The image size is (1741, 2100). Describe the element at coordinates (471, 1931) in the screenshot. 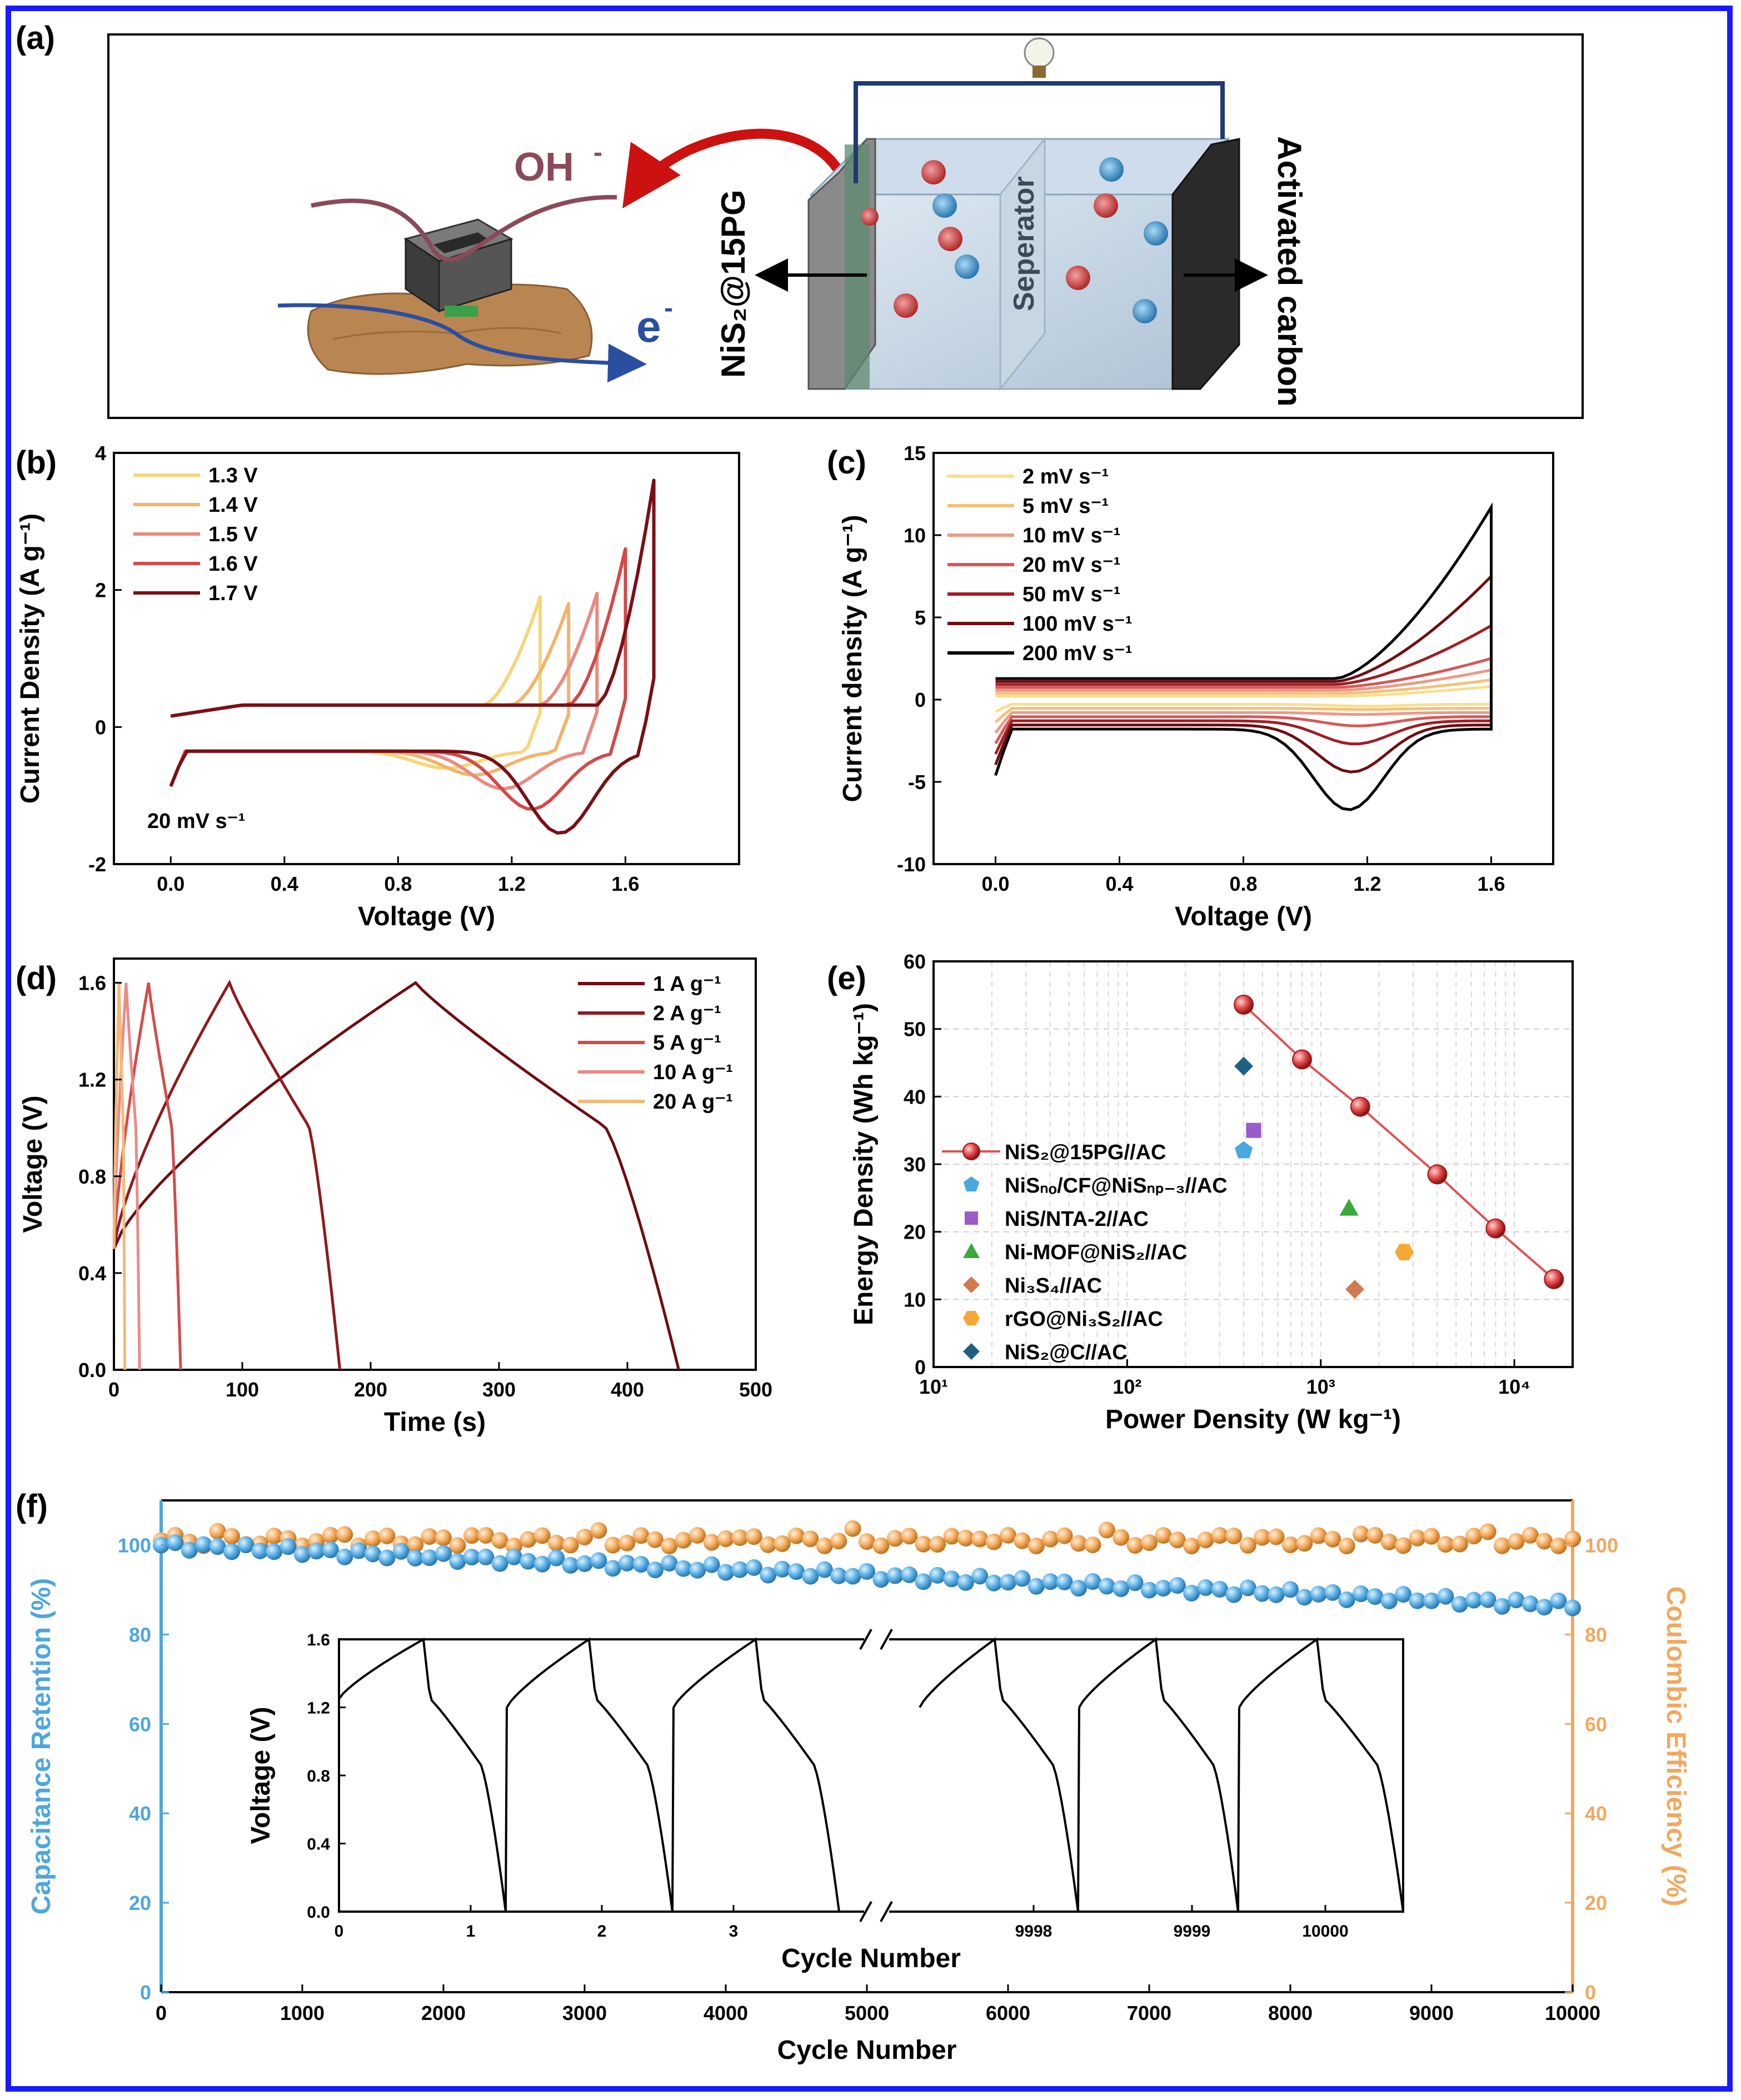

I see `panel-f-inset-xtick-label: 1` at that location.